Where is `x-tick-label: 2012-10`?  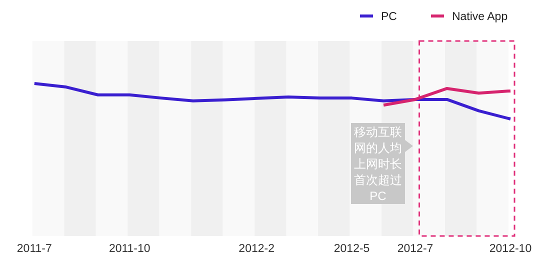
x-tick-label: 2012-10 is located at coordinates (510, 249).